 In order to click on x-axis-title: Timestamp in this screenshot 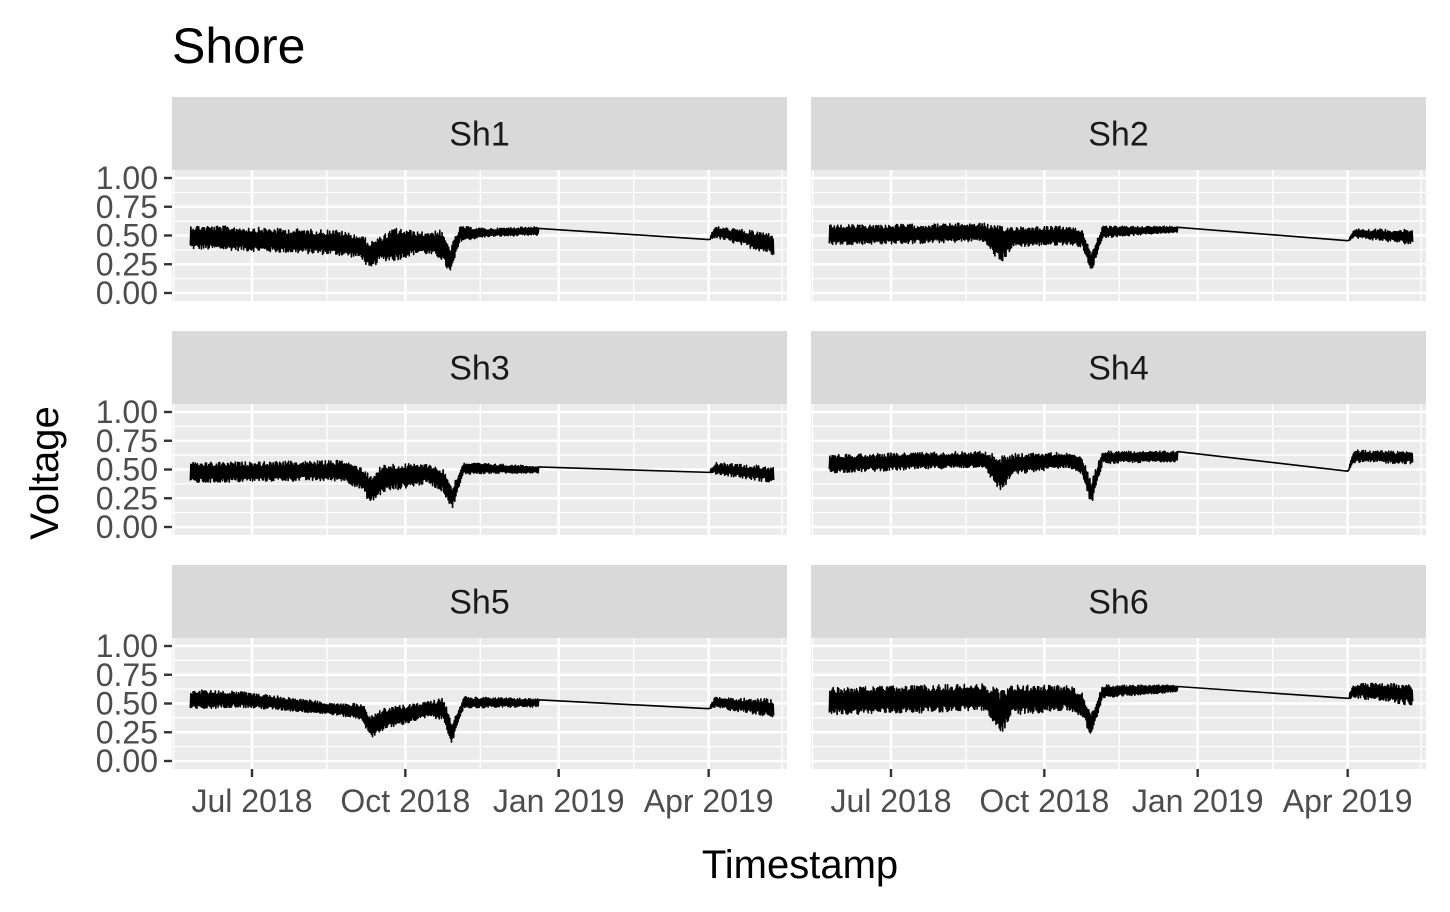, I will do `click(800, 865)`.